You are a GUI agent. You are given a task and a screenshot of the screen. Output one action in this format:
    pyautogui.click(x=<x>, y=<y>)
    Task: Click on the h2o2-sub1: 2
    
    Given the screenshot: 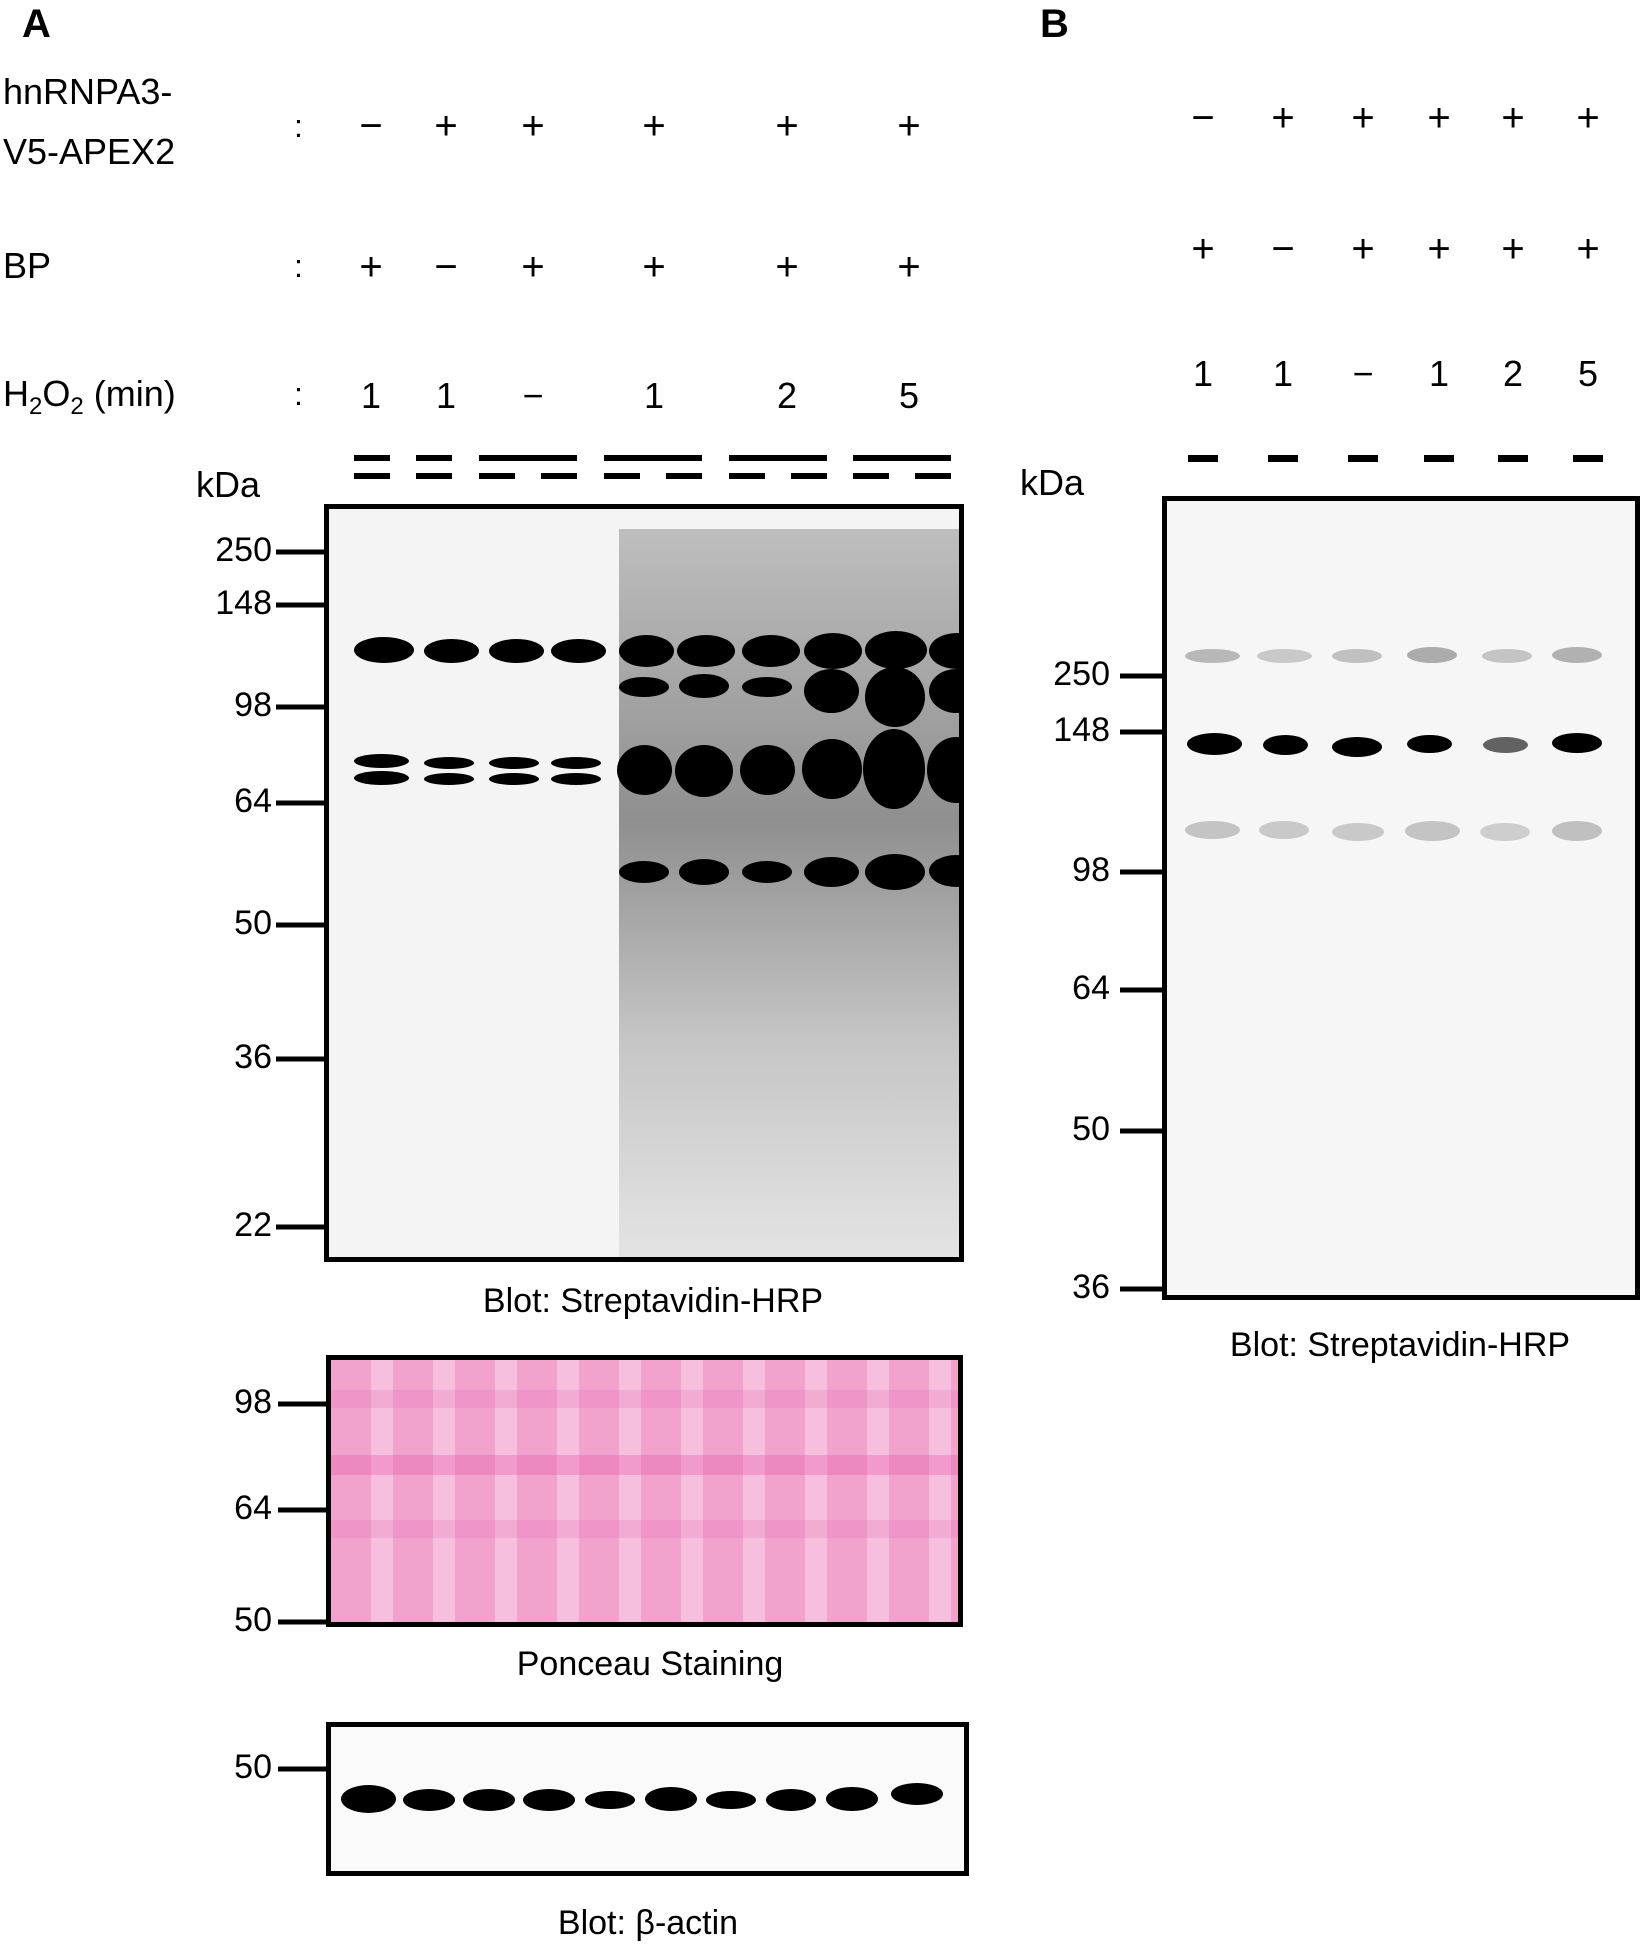 What is the action you would take?
    pyautogui.click(x=36, y=407)
    